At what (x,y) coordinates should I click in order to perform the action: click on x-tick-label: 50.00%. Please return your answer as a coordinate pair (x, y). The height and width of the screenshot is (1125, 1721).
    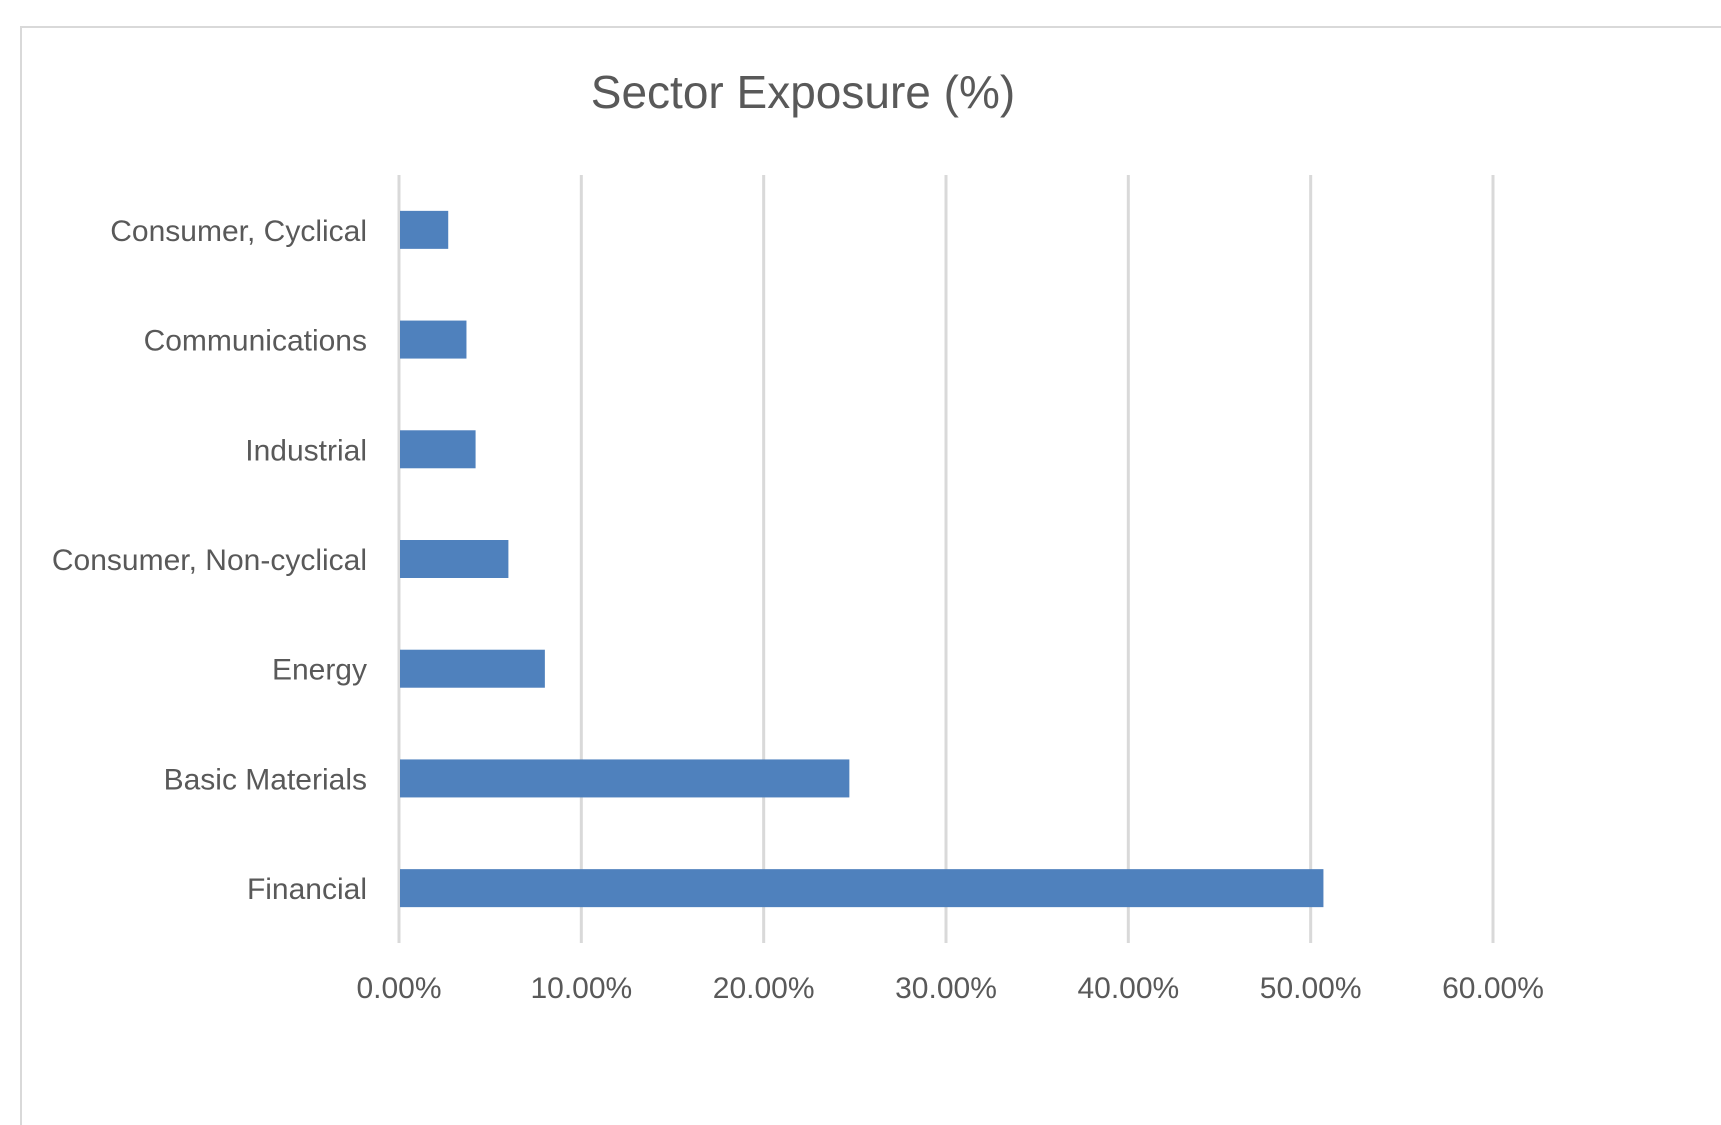
    Looking at the image, I should click on (1311, 988).